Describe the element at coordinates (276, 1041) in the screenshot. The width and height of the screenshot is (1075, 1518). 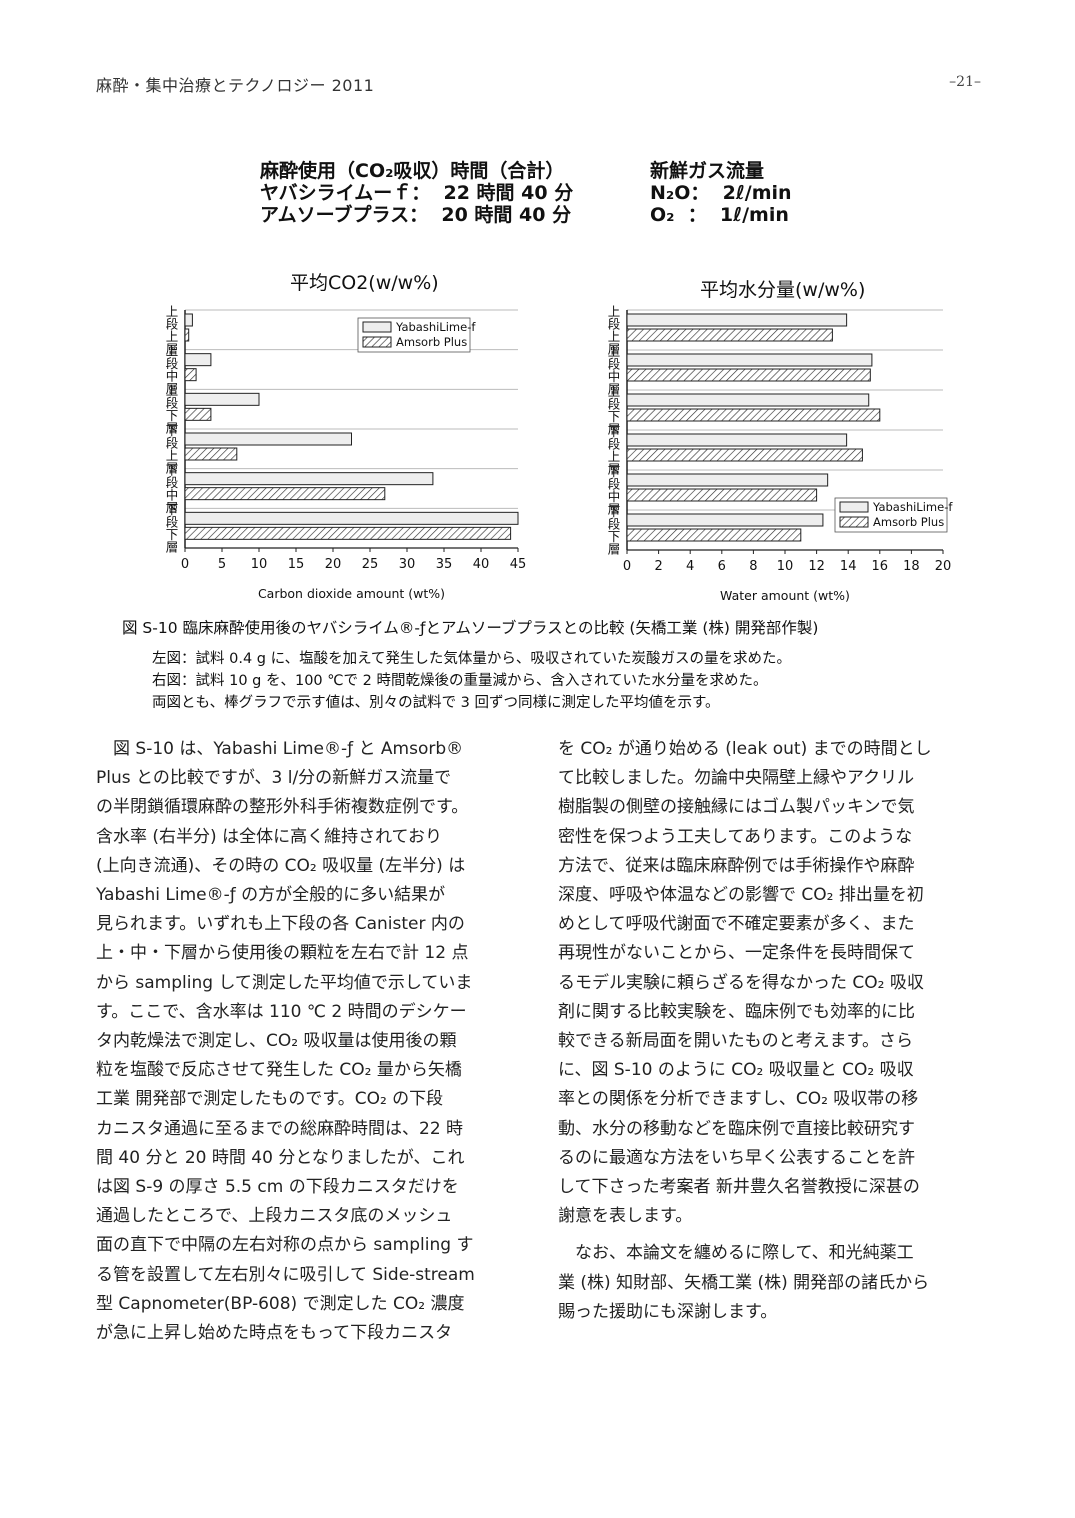
I see `body-line: タ内乾燥法で測定し、CO₂ 吸収量は使用後の顆` at that location.